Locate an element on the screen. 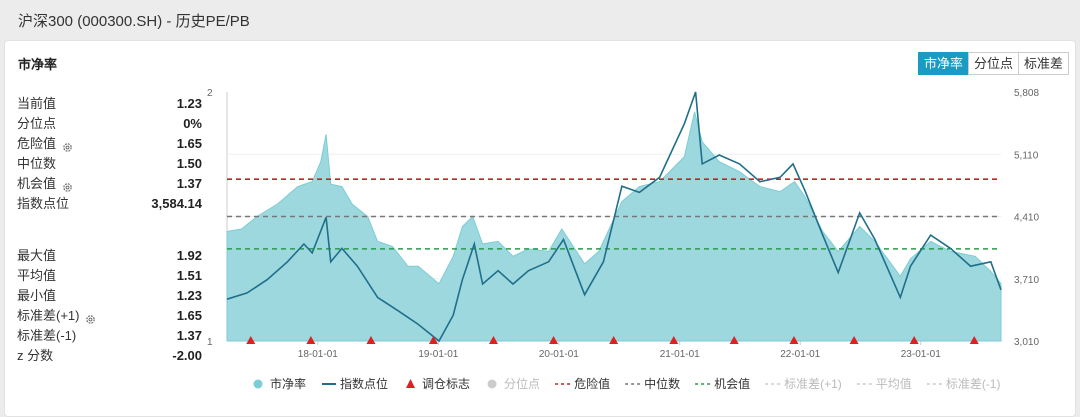 The height and width of the screenshot is (417, 1080). y-left-tick-label: 2 is located at coordinates (210, 93).